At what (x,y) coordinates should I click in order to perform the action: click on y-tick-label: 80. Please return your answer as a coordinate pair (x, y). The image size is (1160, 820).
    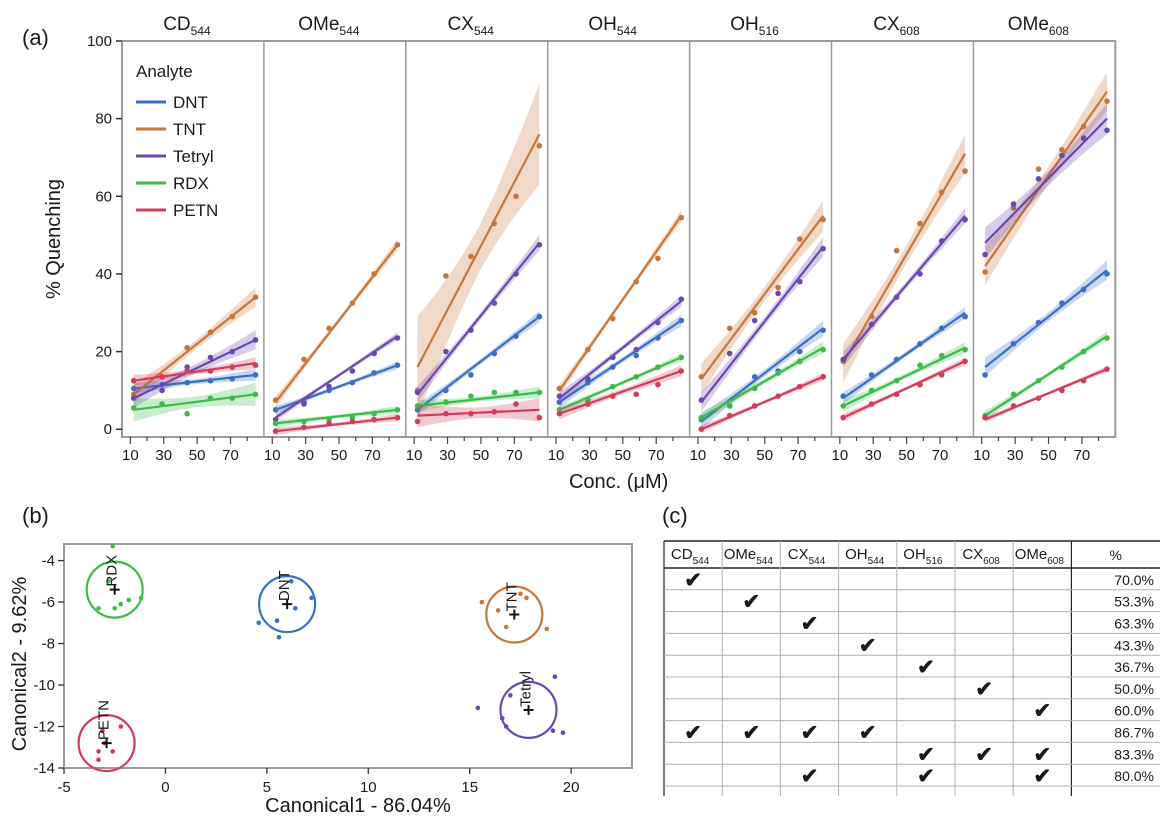
    Looking at the image, I should click on (103, 119).